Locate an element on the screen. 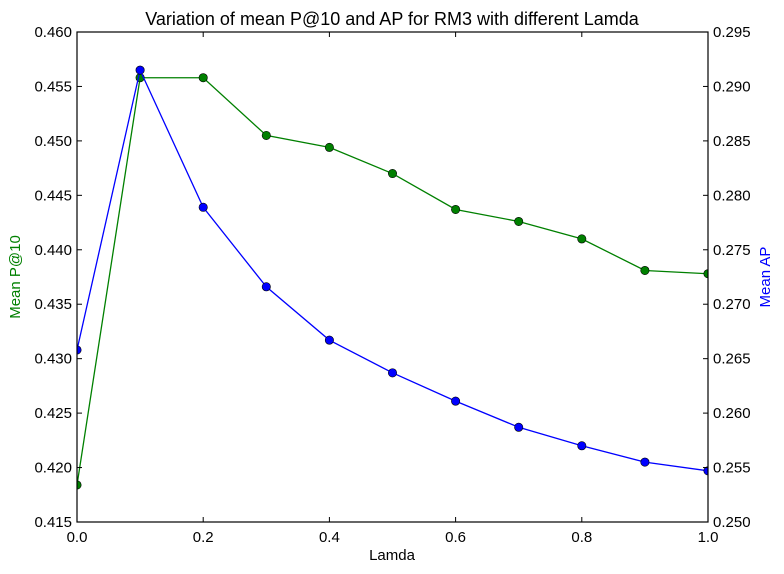 This screenshot has height=574, width=784. y-left-tick-label: 0.450 is located at coordinates (53, 141).